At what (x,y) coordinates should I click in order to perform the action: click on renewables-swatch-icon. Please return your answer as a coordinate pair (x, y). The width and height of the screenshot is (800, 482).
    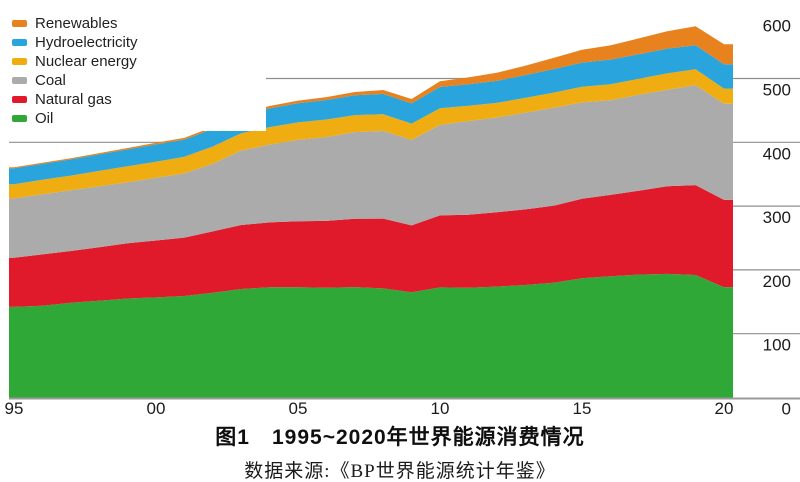
    Looking at the image, I should click on (19, 23).